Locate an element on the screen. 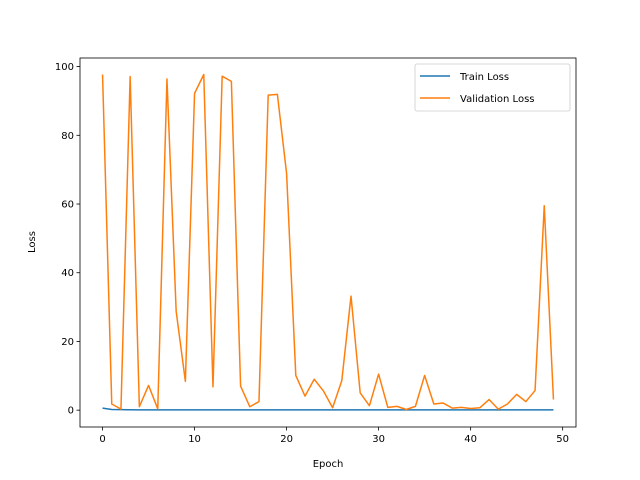  series-line-train-loss is located at coordinates (328, 409).